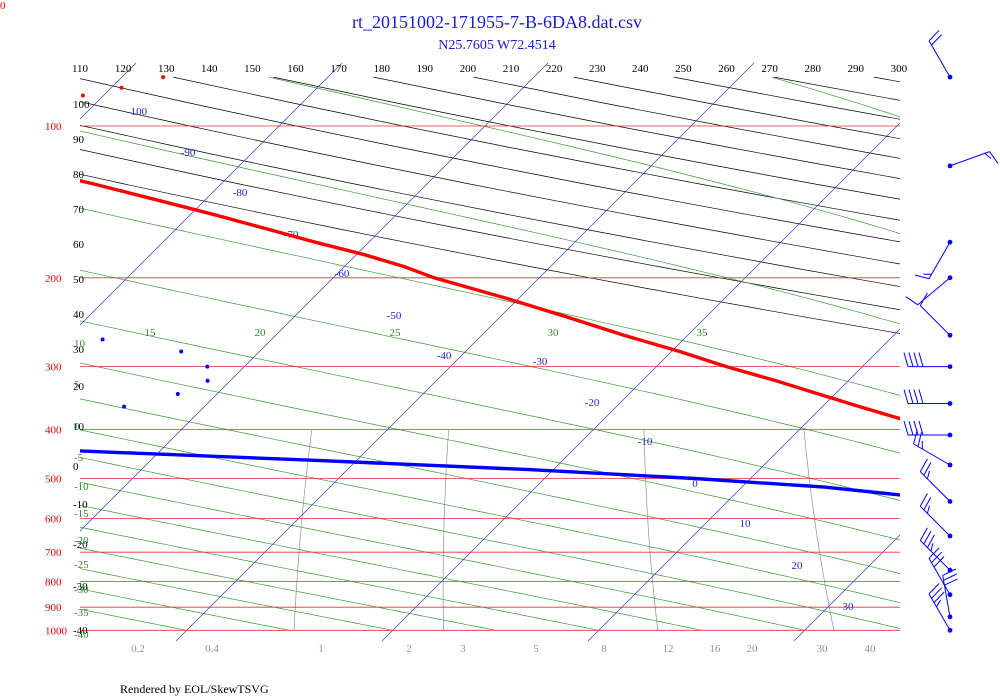 The width and height of the screenshot is (1000, 700). I want to click on dry-adiabat-label: 20, so click(79, 387).